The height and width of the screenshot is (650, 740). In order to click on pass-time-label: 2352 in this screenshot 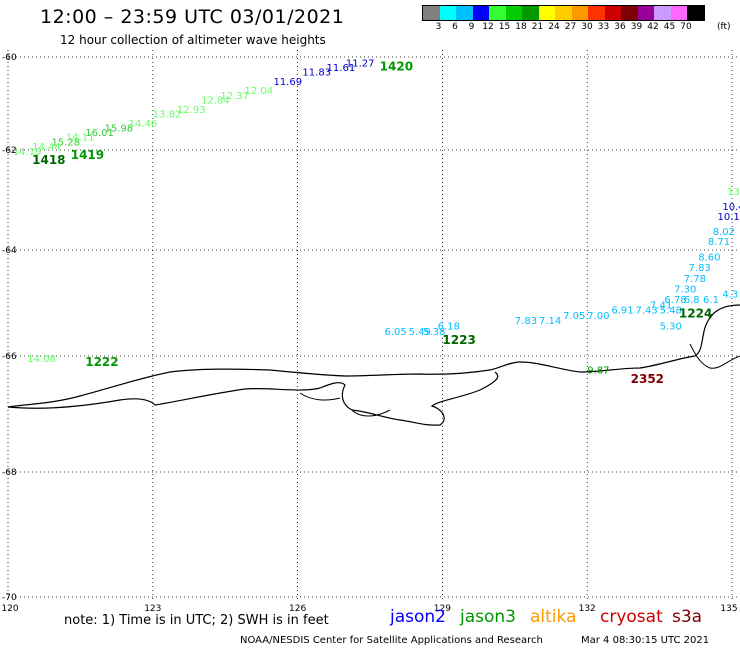, I will do `click(647, 379)`.